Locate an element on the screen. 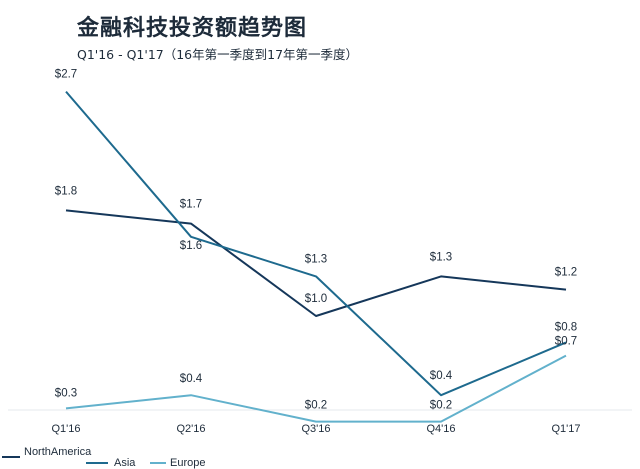  x-tick-label: Q1'16 is located at coordinates (65, 429).